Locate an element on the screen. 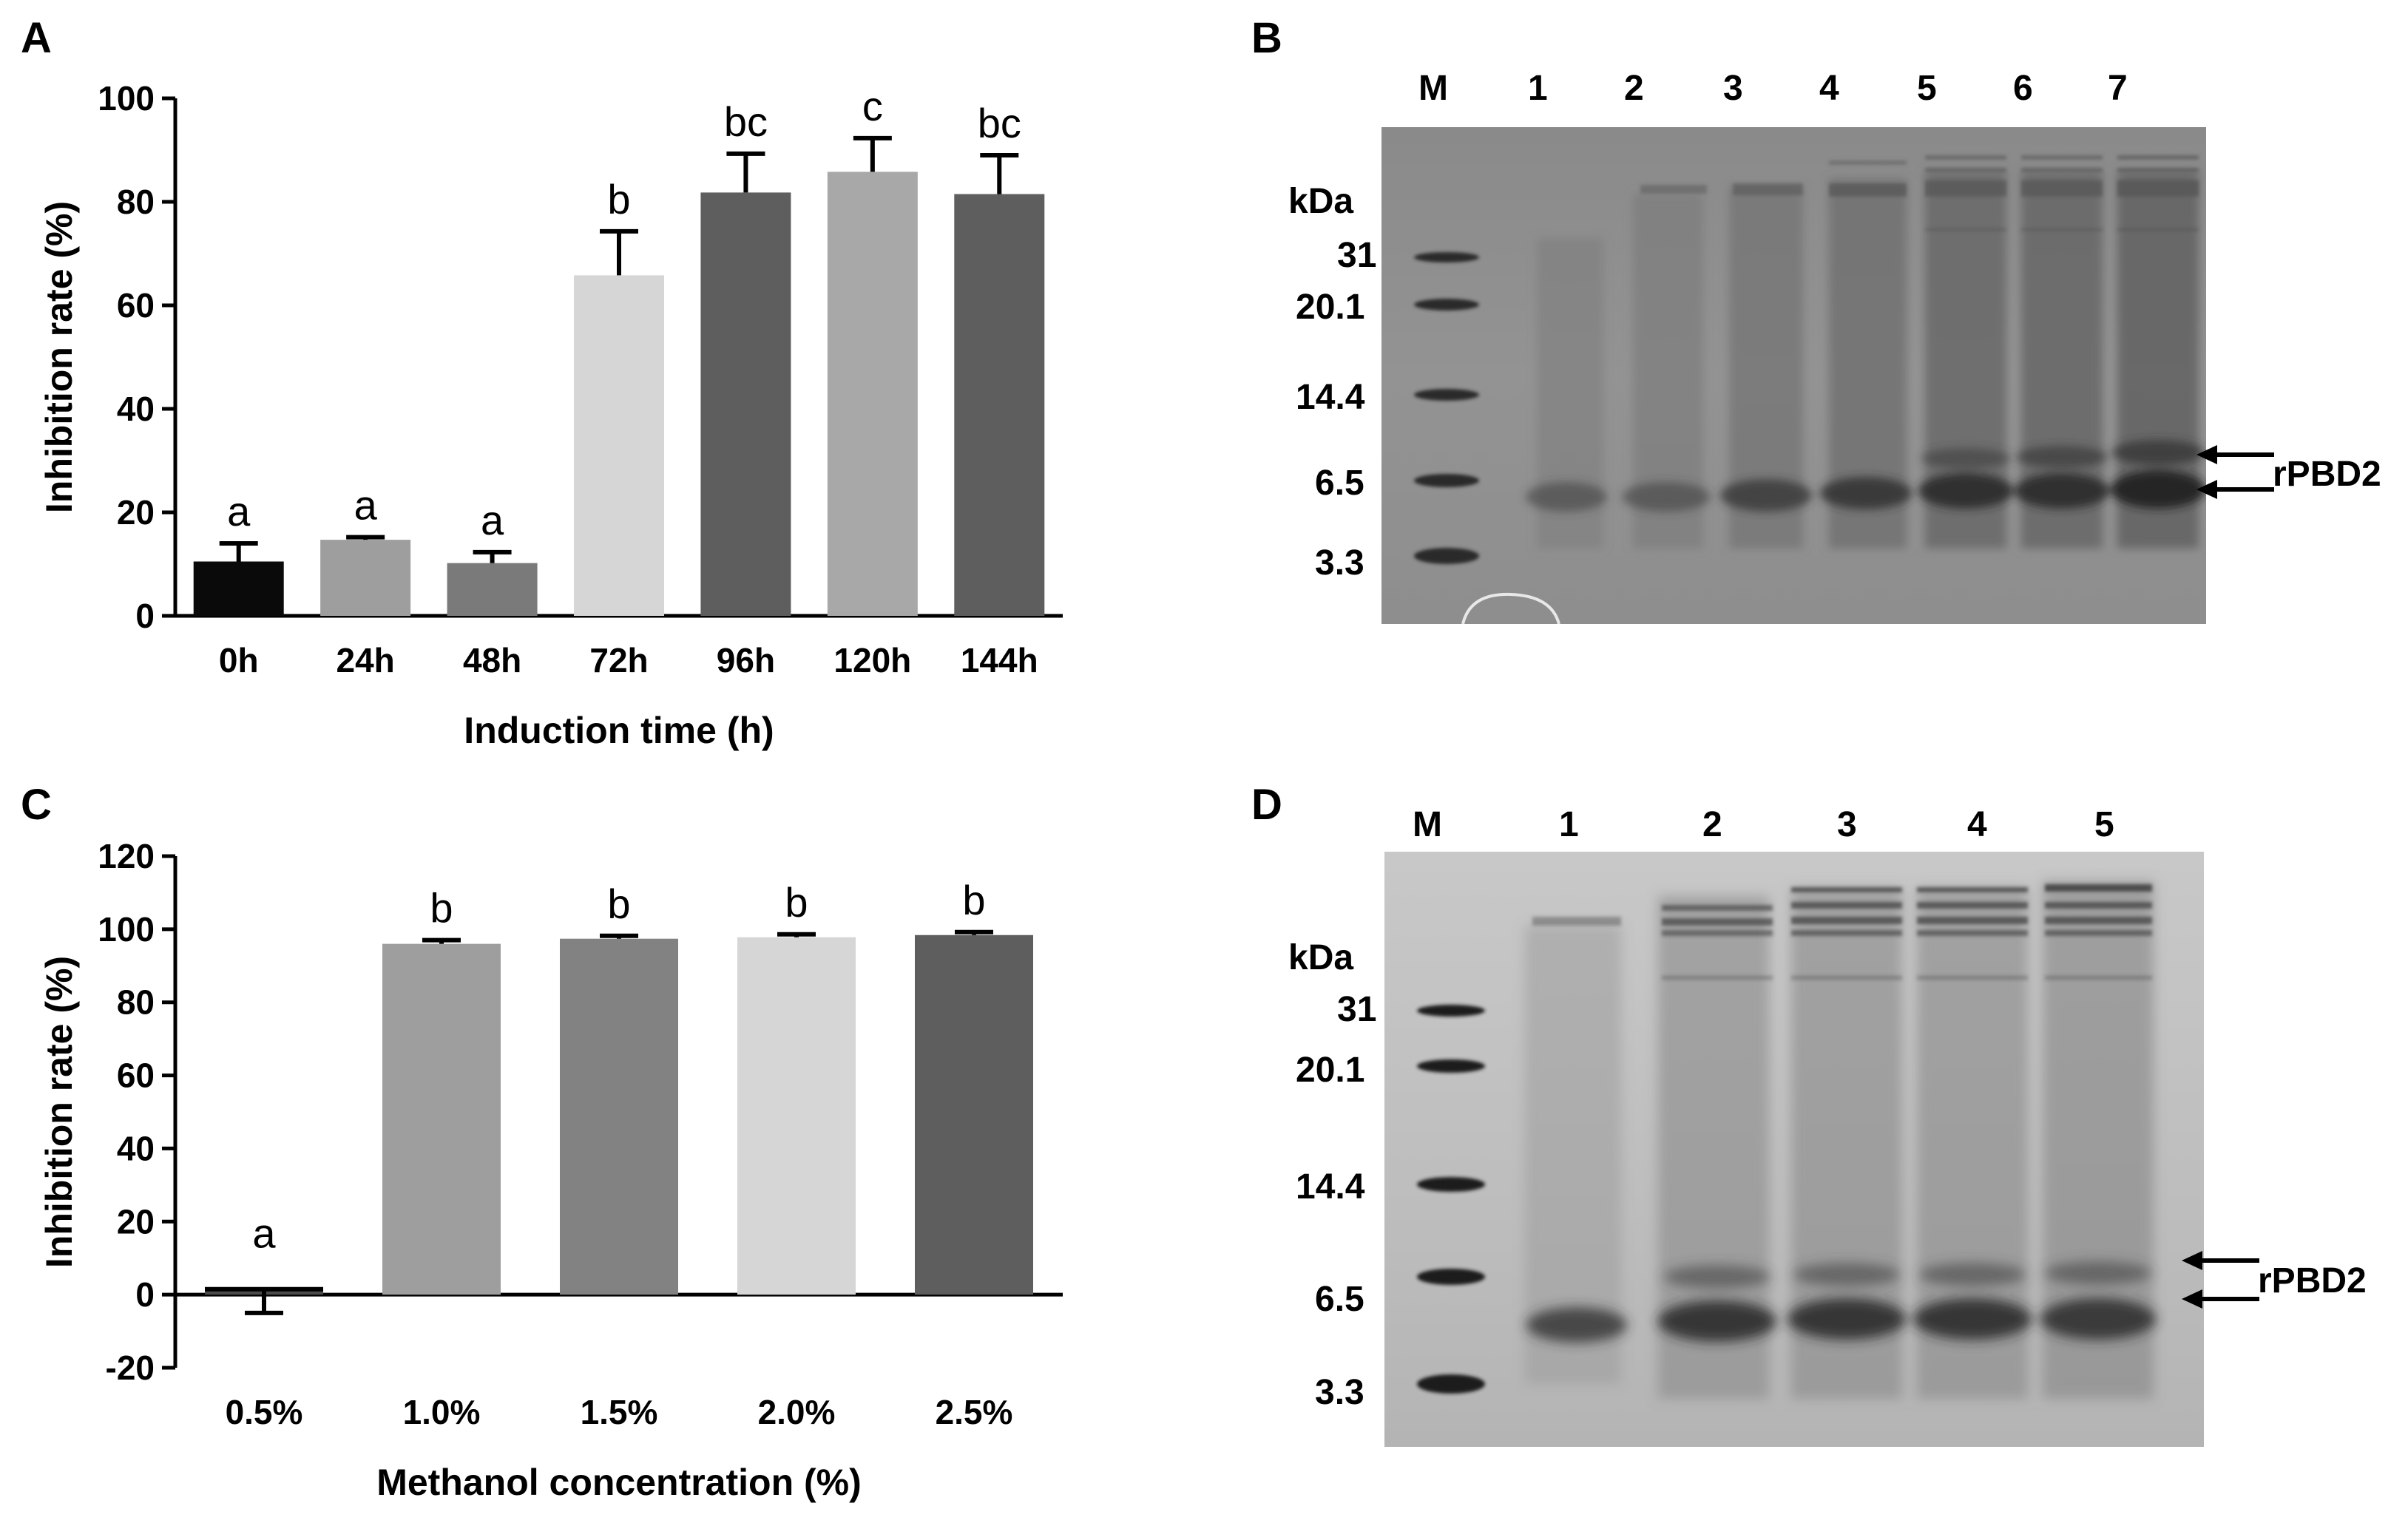  gel-b-marker-14-4: 14.4 is located at coordinates (1330, 397).